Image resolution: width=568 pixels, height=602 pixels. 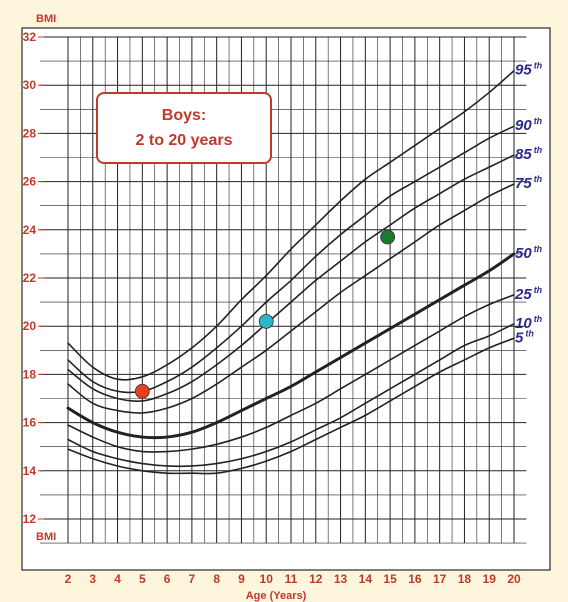 What do you see at coordinates (216, 579) in the screenshot?
I see `x-tick-label: 8` at bounding box center [216, 579].